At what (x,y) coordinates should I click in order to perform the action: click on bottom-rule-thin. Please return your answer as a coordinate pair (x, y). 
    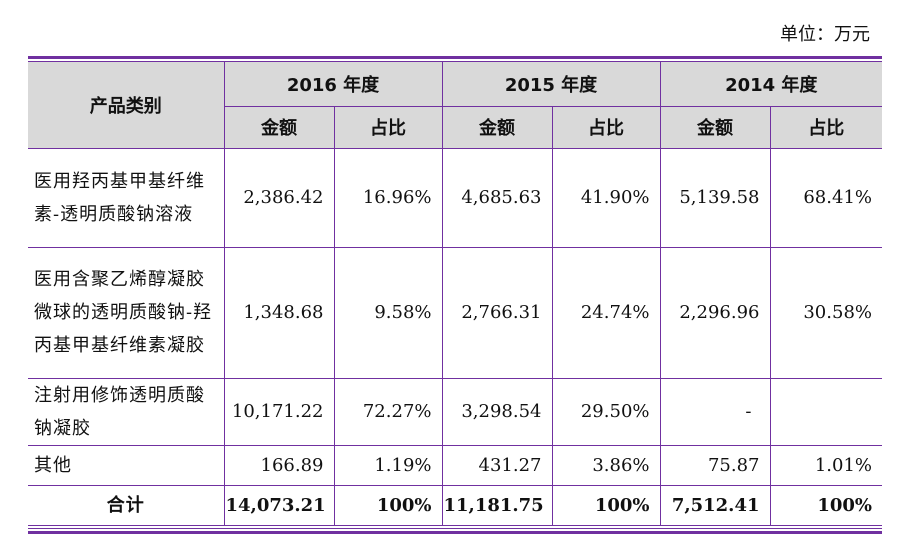
    Looking at the image, I should click on (455, 528).